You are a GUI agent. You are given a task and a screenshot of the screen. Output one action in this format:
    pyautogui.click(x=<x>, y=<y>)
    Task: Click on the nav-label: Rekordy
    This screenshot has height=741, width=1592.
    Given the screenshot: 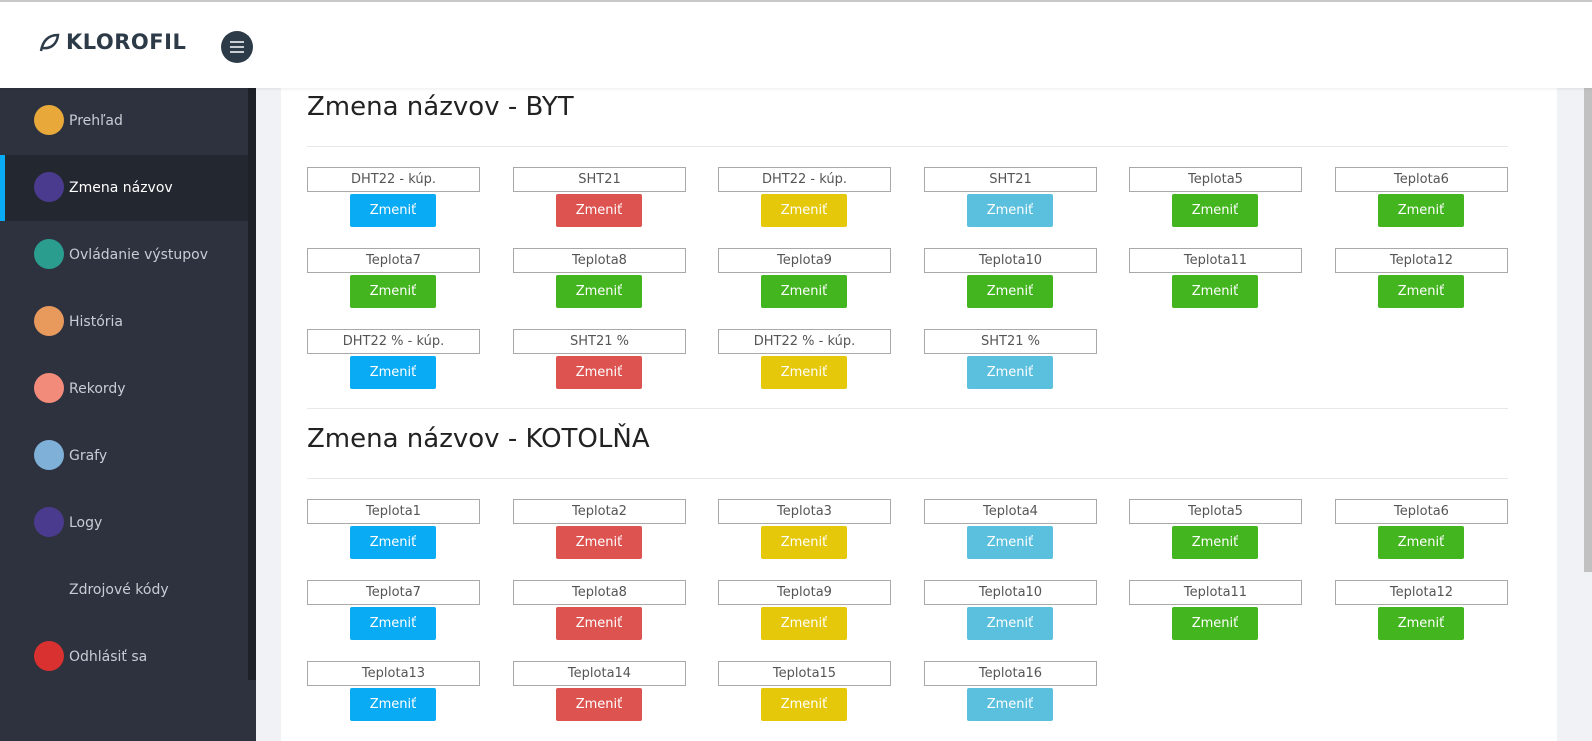 What is the action you would take?
    pyautogui.click(x=97, y=389)
    